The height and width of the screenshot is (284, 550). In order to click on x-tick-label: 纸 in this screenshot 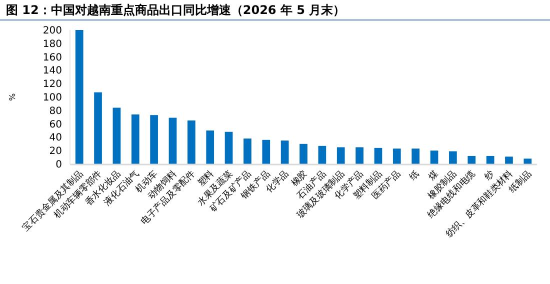, I will do `click(415, 175)`.